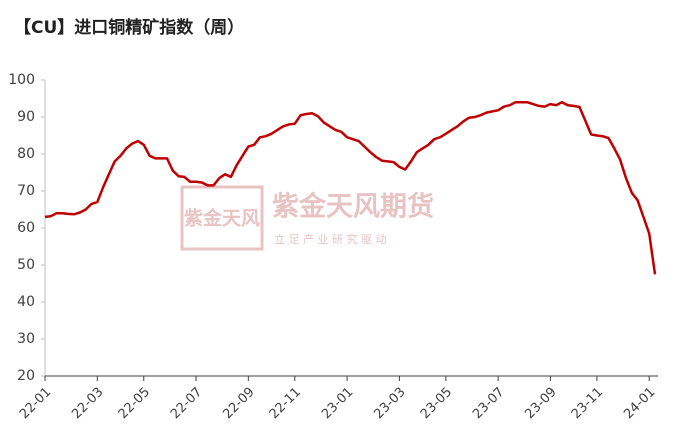  What do you see at coordinates (26, 265) in the screenshot?
I see `y-tick-label: 50` at bounding box center [26, 265].